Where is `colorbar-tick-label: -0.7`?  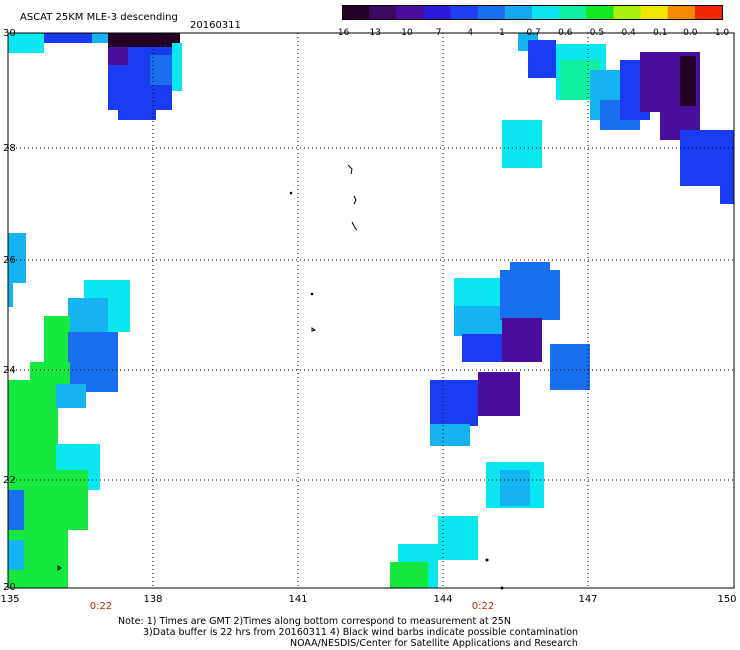 colorbar-tick-label: -0.7 is located at coordinates (532, 33).